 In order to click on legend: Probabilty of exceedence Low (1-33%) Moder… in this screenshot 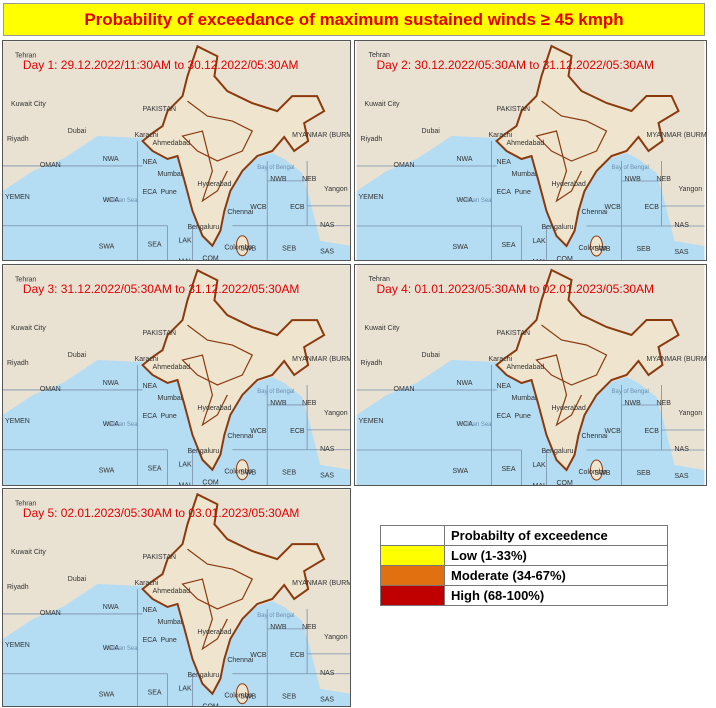, I will do `click(524, 565)`.